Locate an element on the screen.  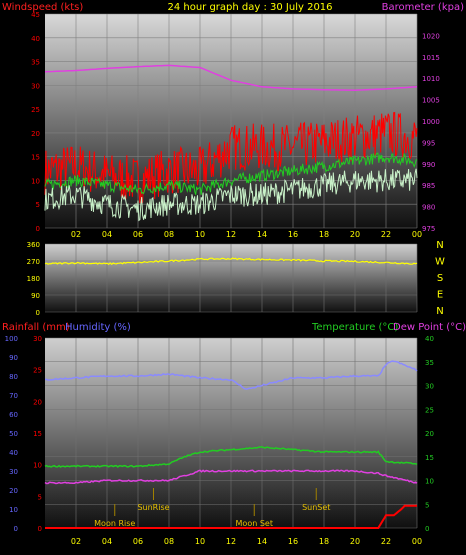
temp-tick-label: 20 is located at coordinates (429, 434).